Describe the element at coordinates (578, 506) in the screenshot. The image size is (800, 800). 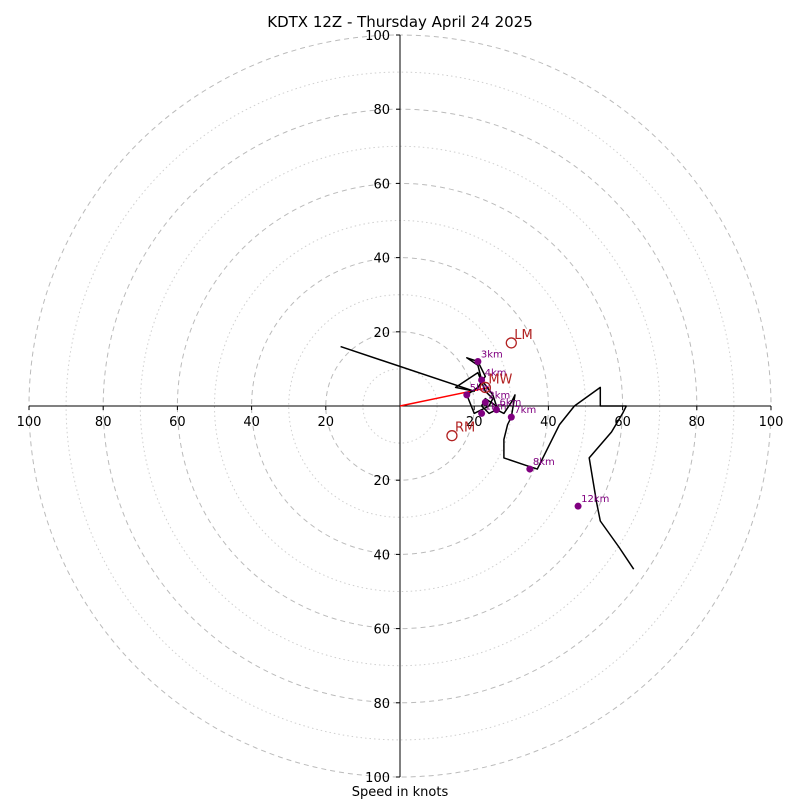
I see `height-marker-12km` at that location.